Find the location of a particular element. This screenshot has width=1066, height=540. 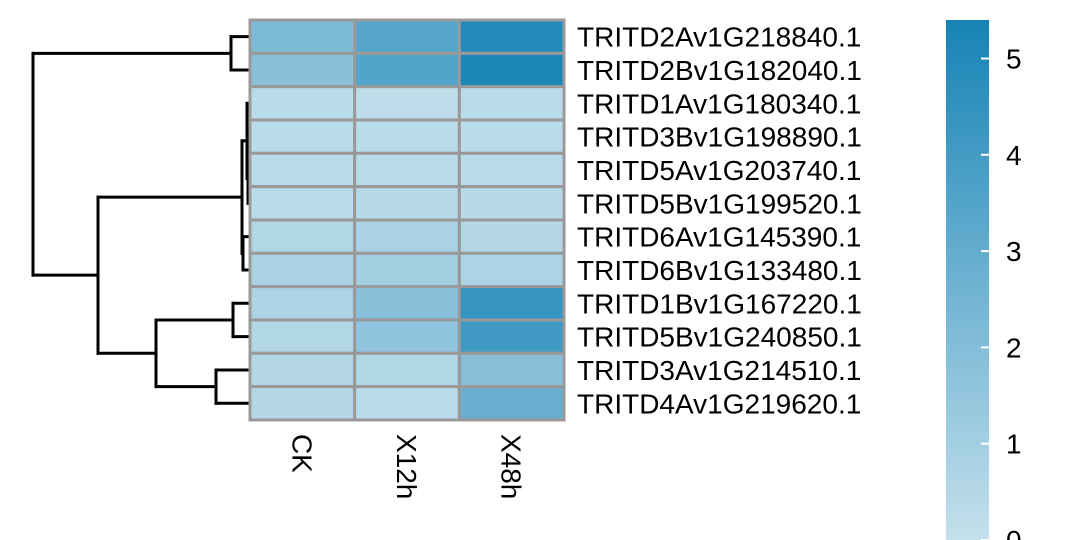

row-dendrogram is located at coordinates (141, 220).